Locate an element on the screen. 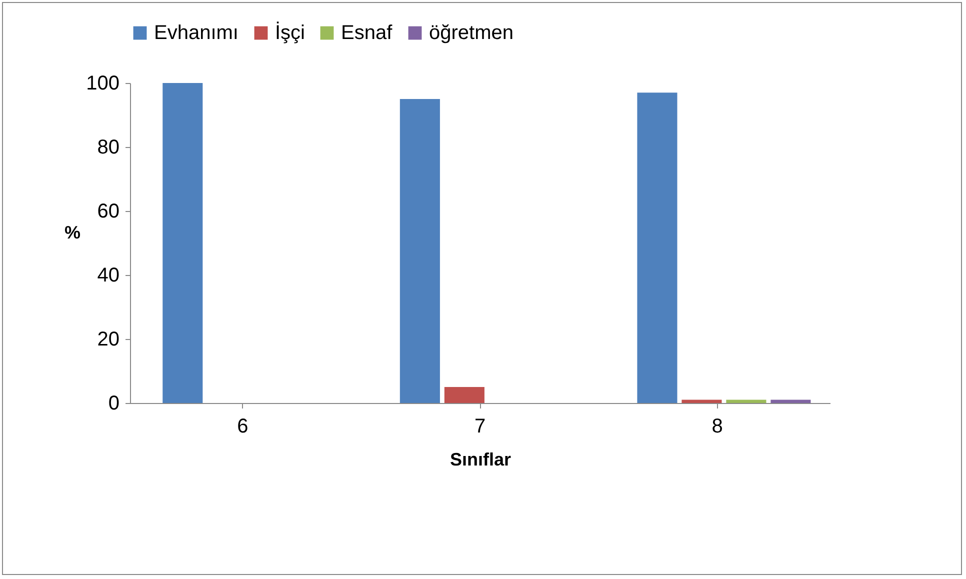  x-tick-label: 8 is located at coordinates (717, 427).